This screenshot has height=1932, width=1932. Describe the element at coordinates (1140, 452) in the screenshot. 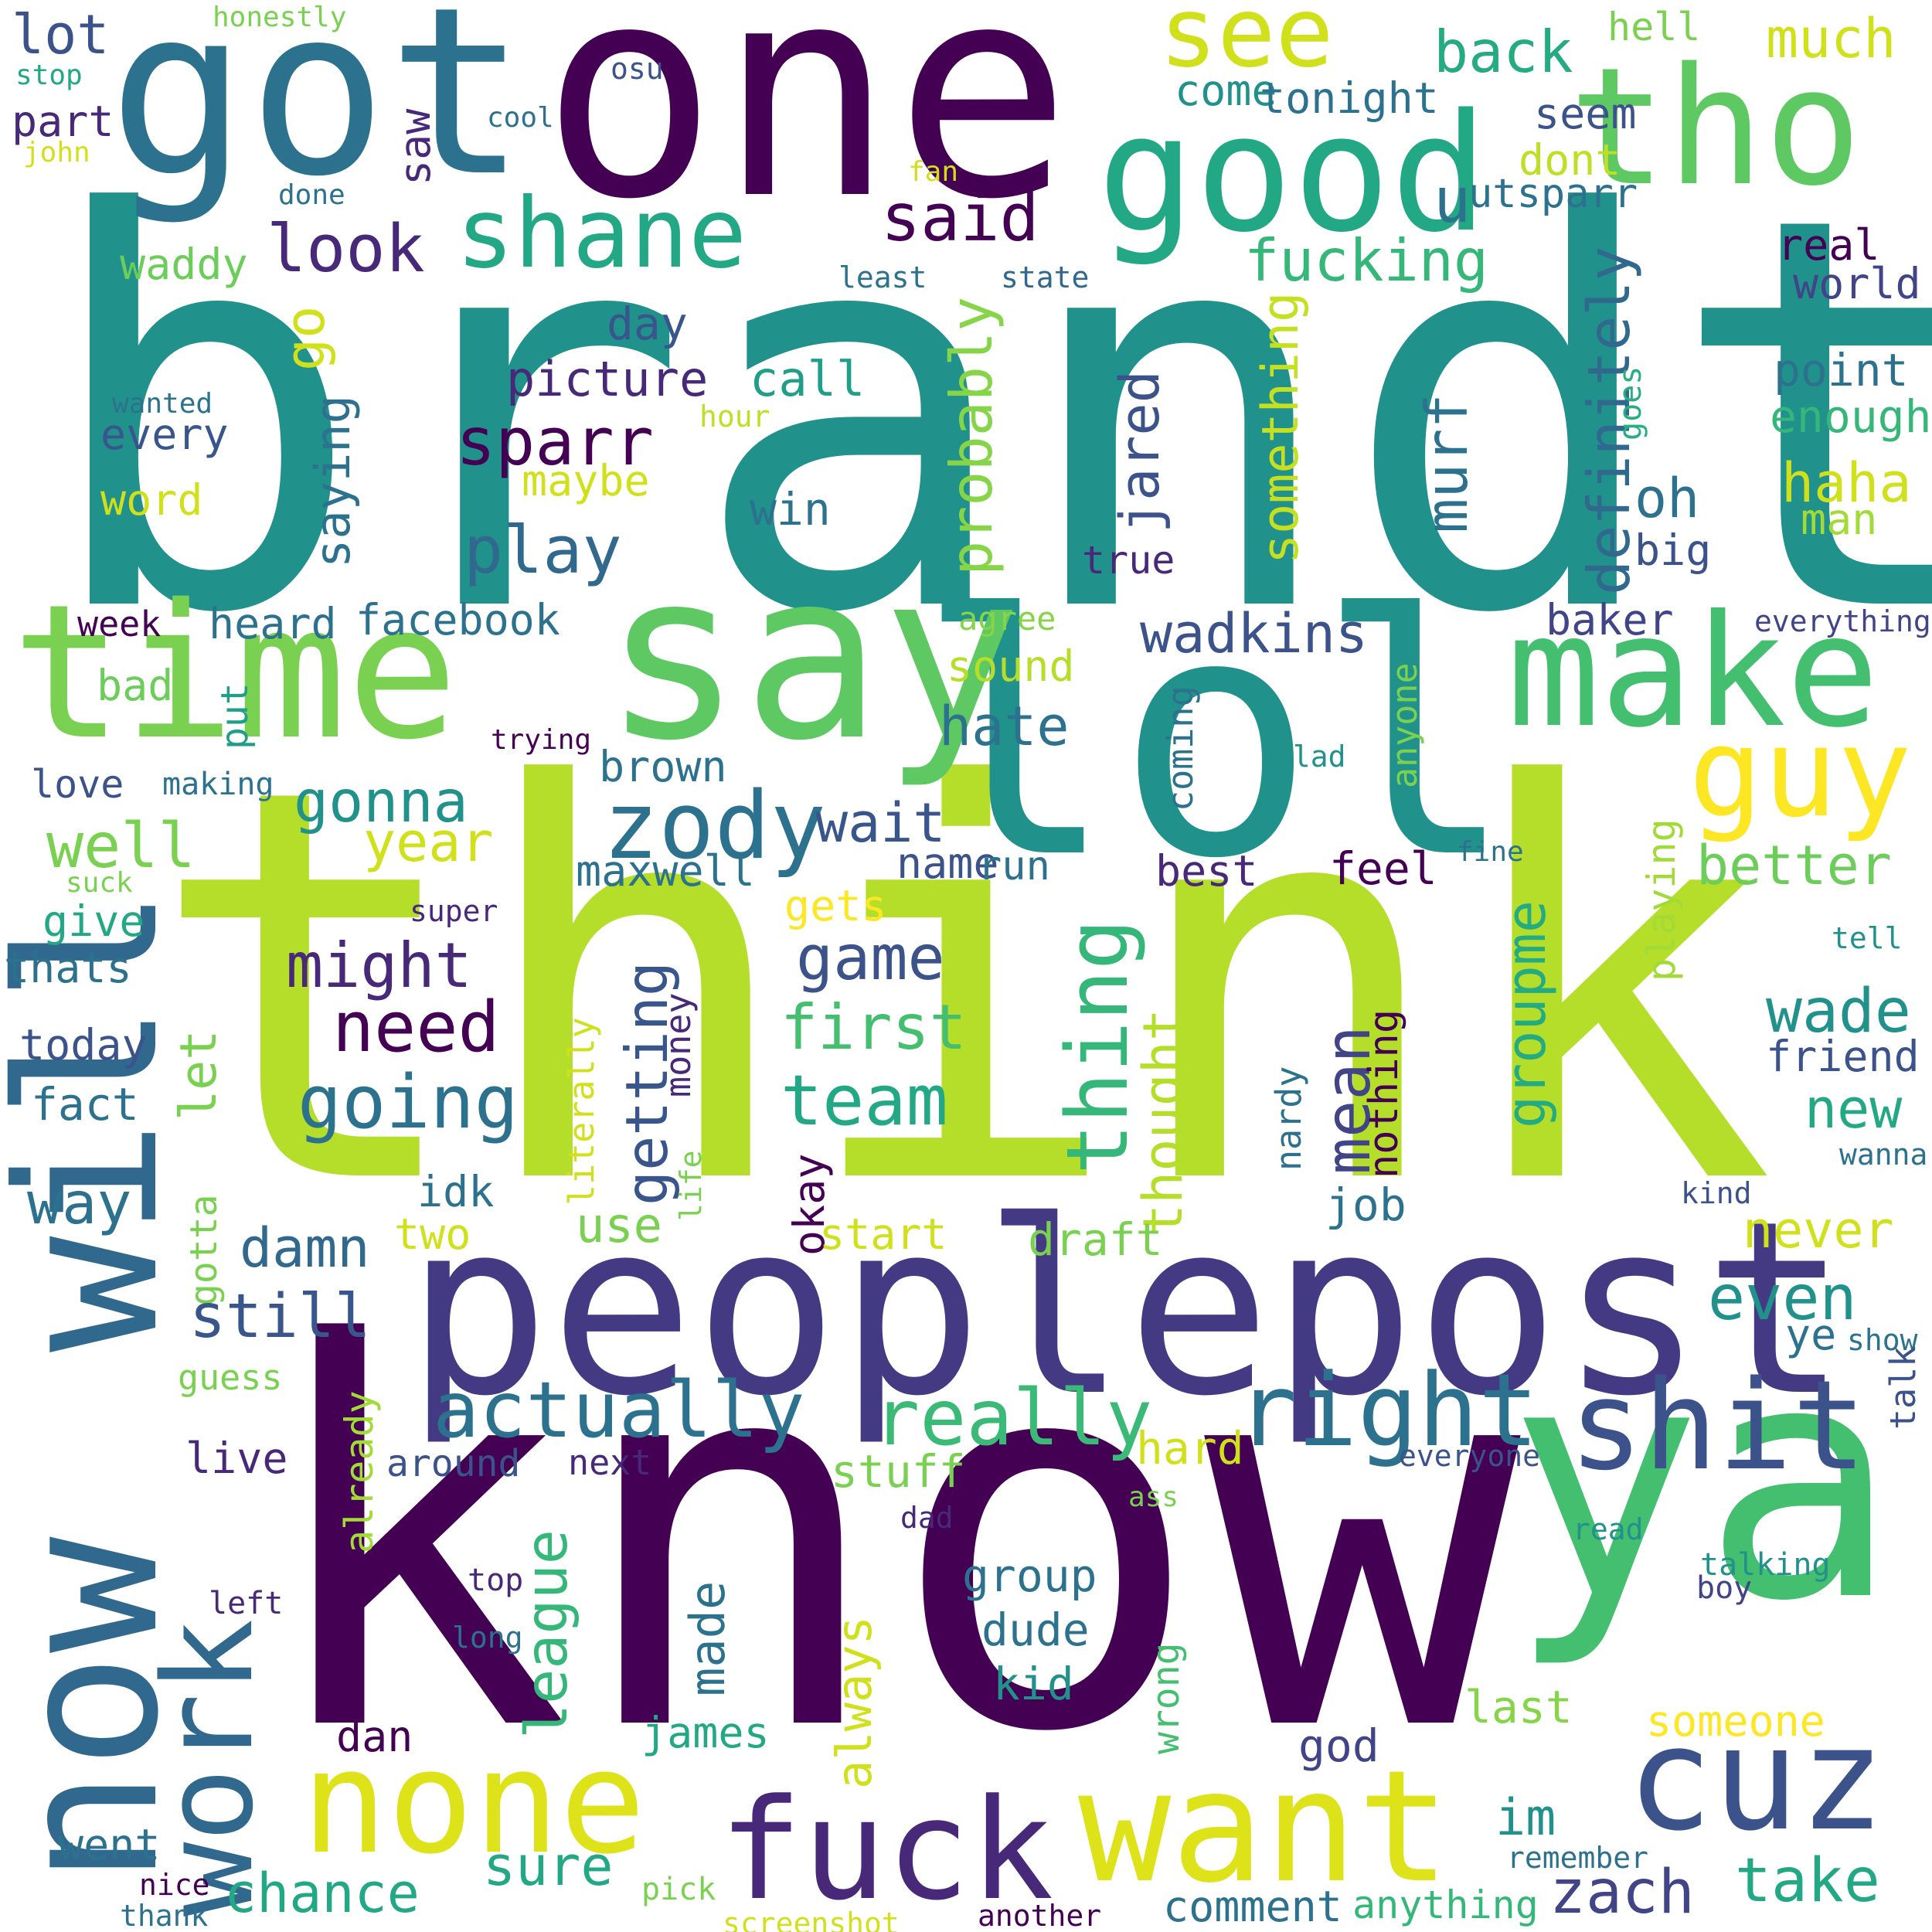

I see `word-jared: jared` at that location.